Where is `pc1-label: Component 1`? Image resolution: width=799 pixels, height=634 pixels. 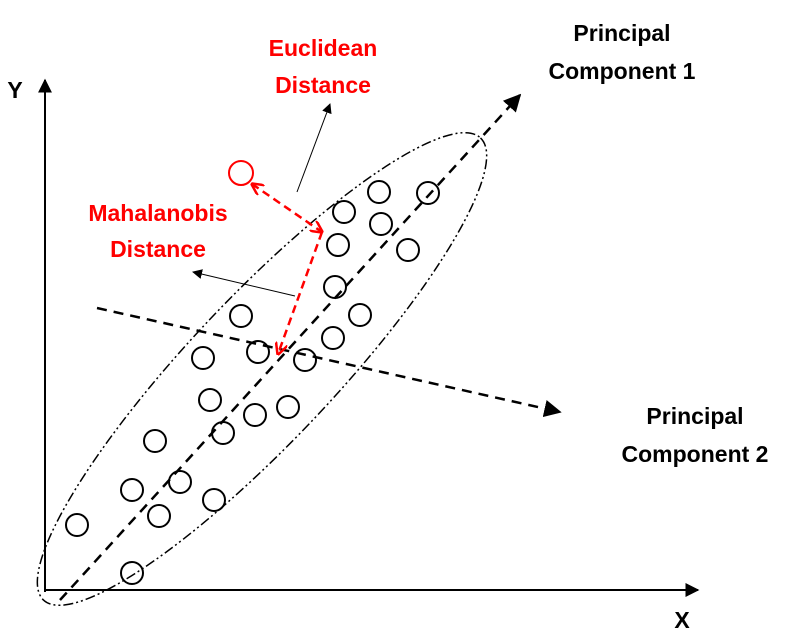
pc1-label: Component 1 is located at coordinates (622, 71).